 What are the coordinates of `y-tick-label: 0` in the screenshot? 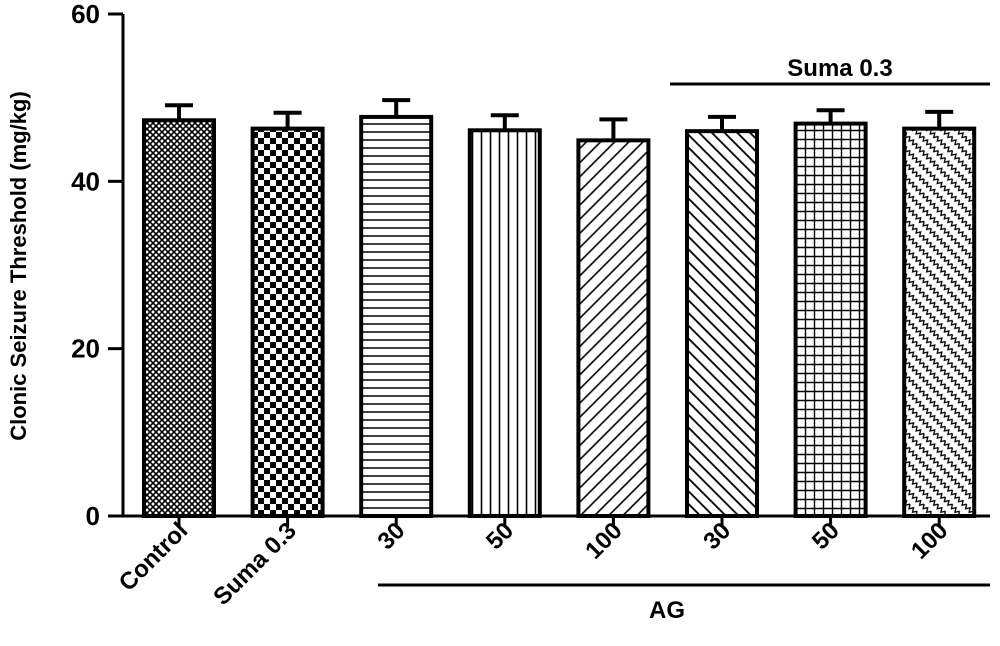 It's located at (93, 516).